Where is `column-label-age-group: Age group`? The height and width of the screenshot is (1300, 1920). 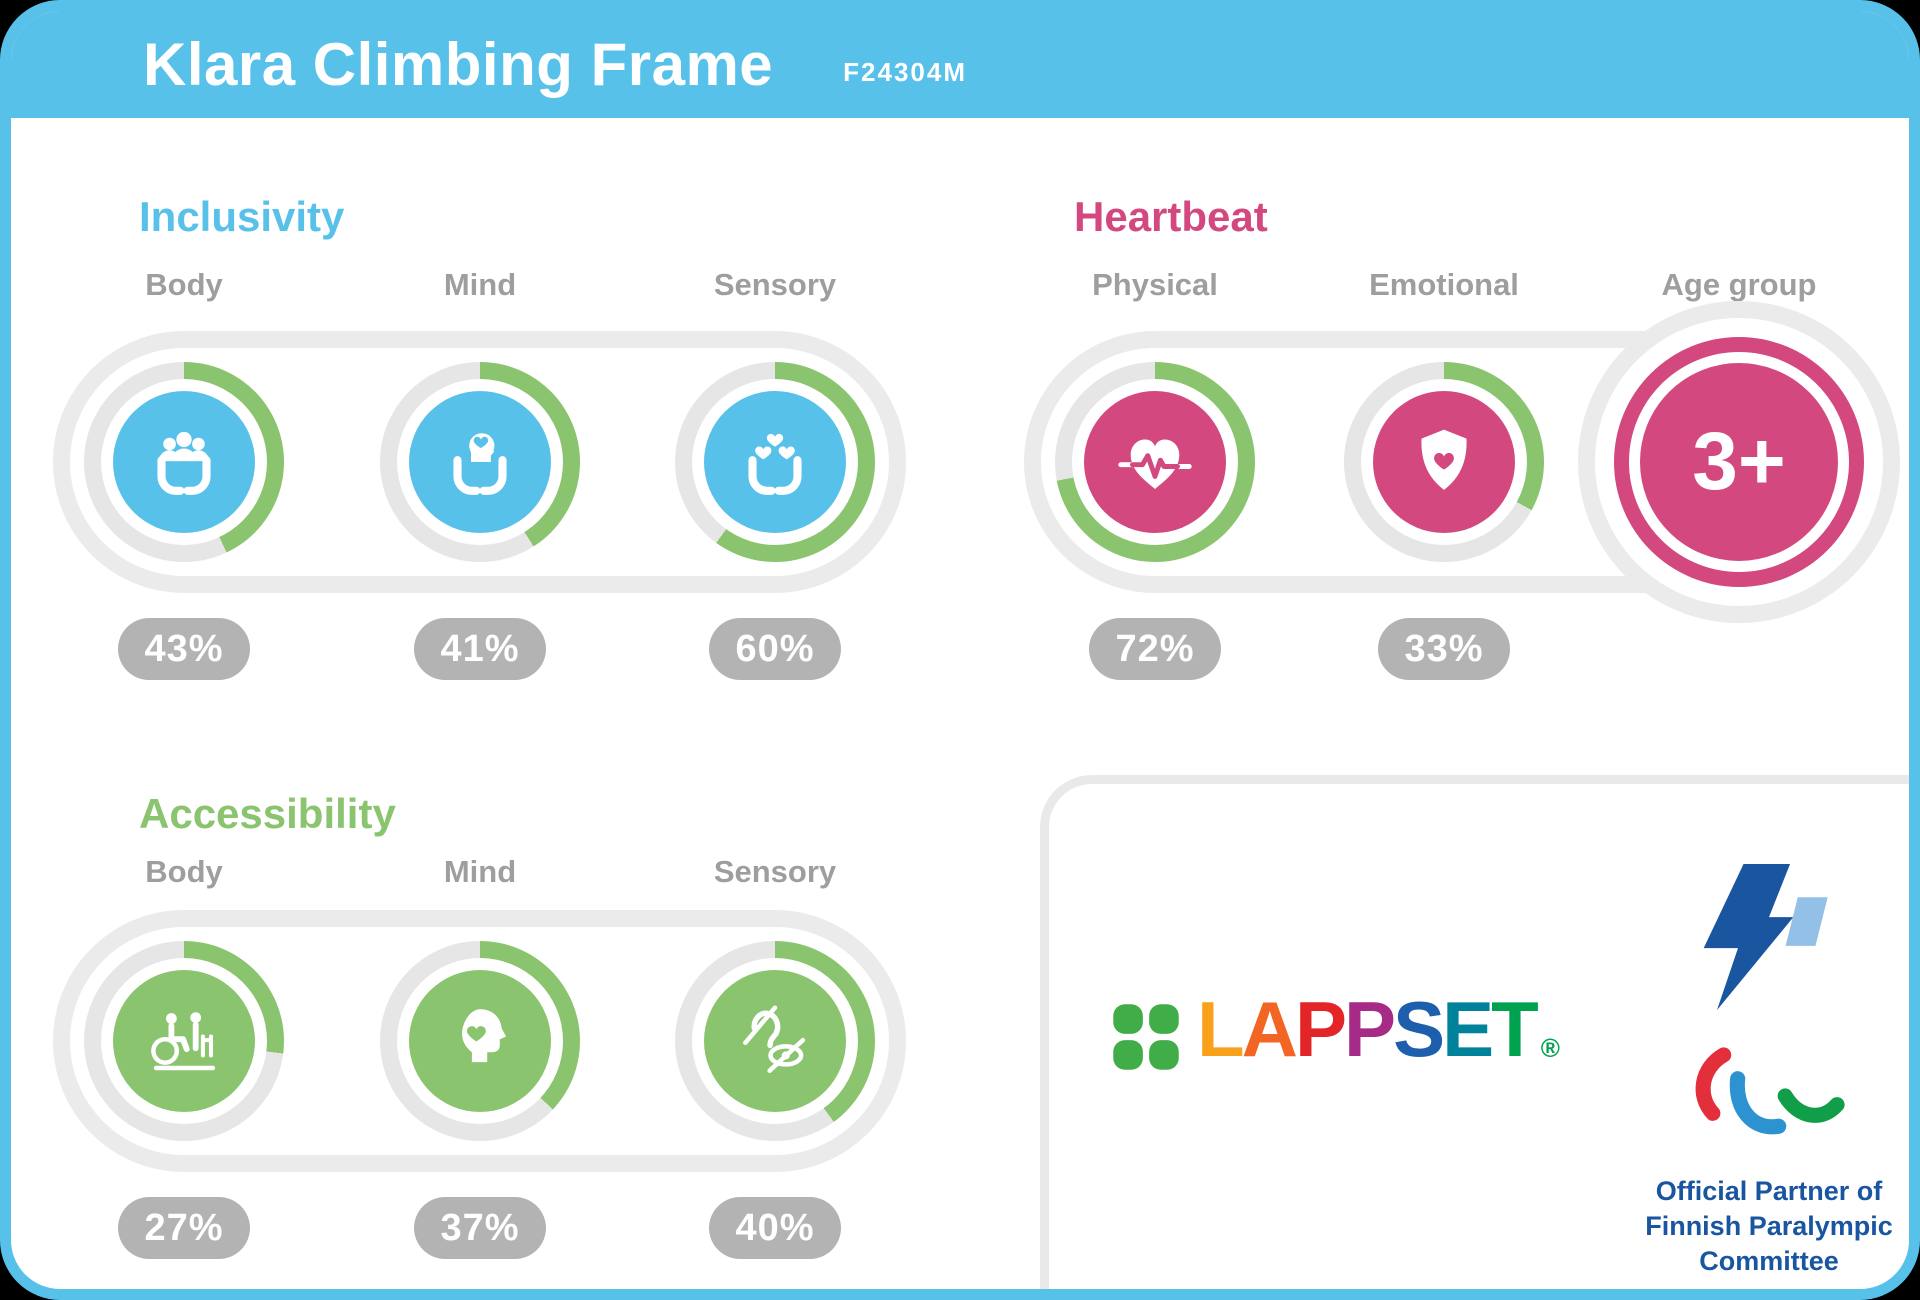 column-label-age-group: Age group is located at coordinates (1739, 284).